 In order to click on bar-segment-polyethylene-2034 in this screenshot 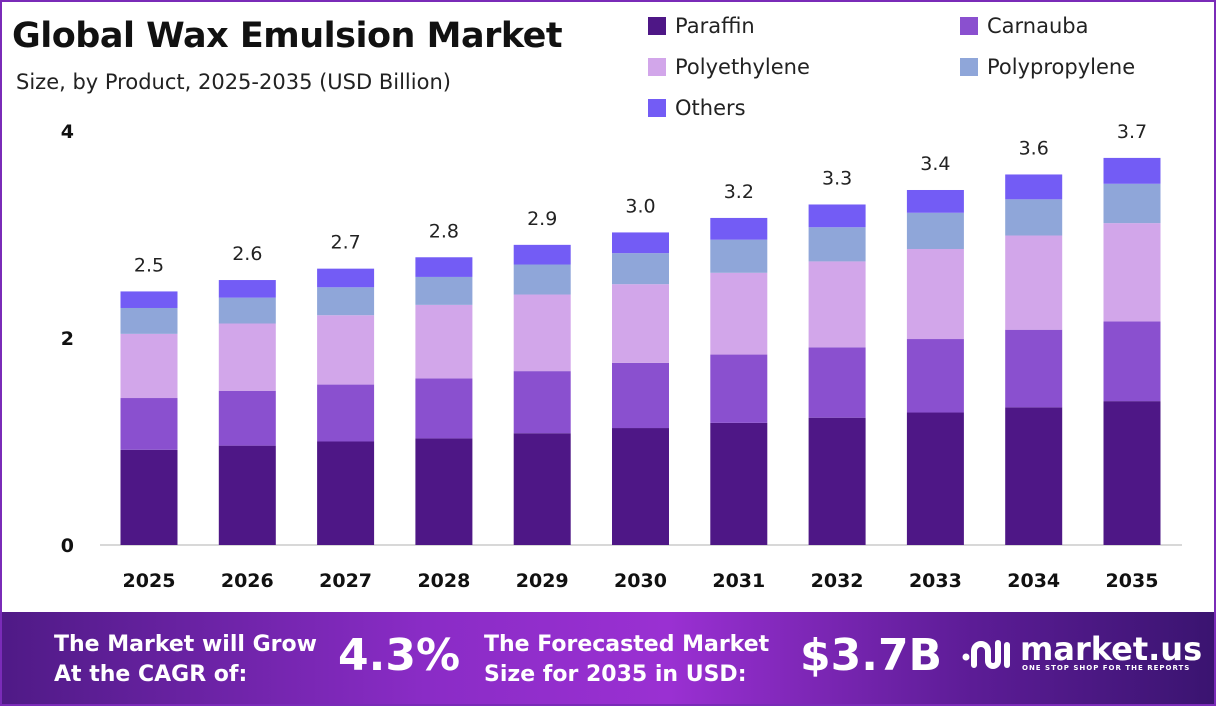, I will do `click(1034, 282)`.